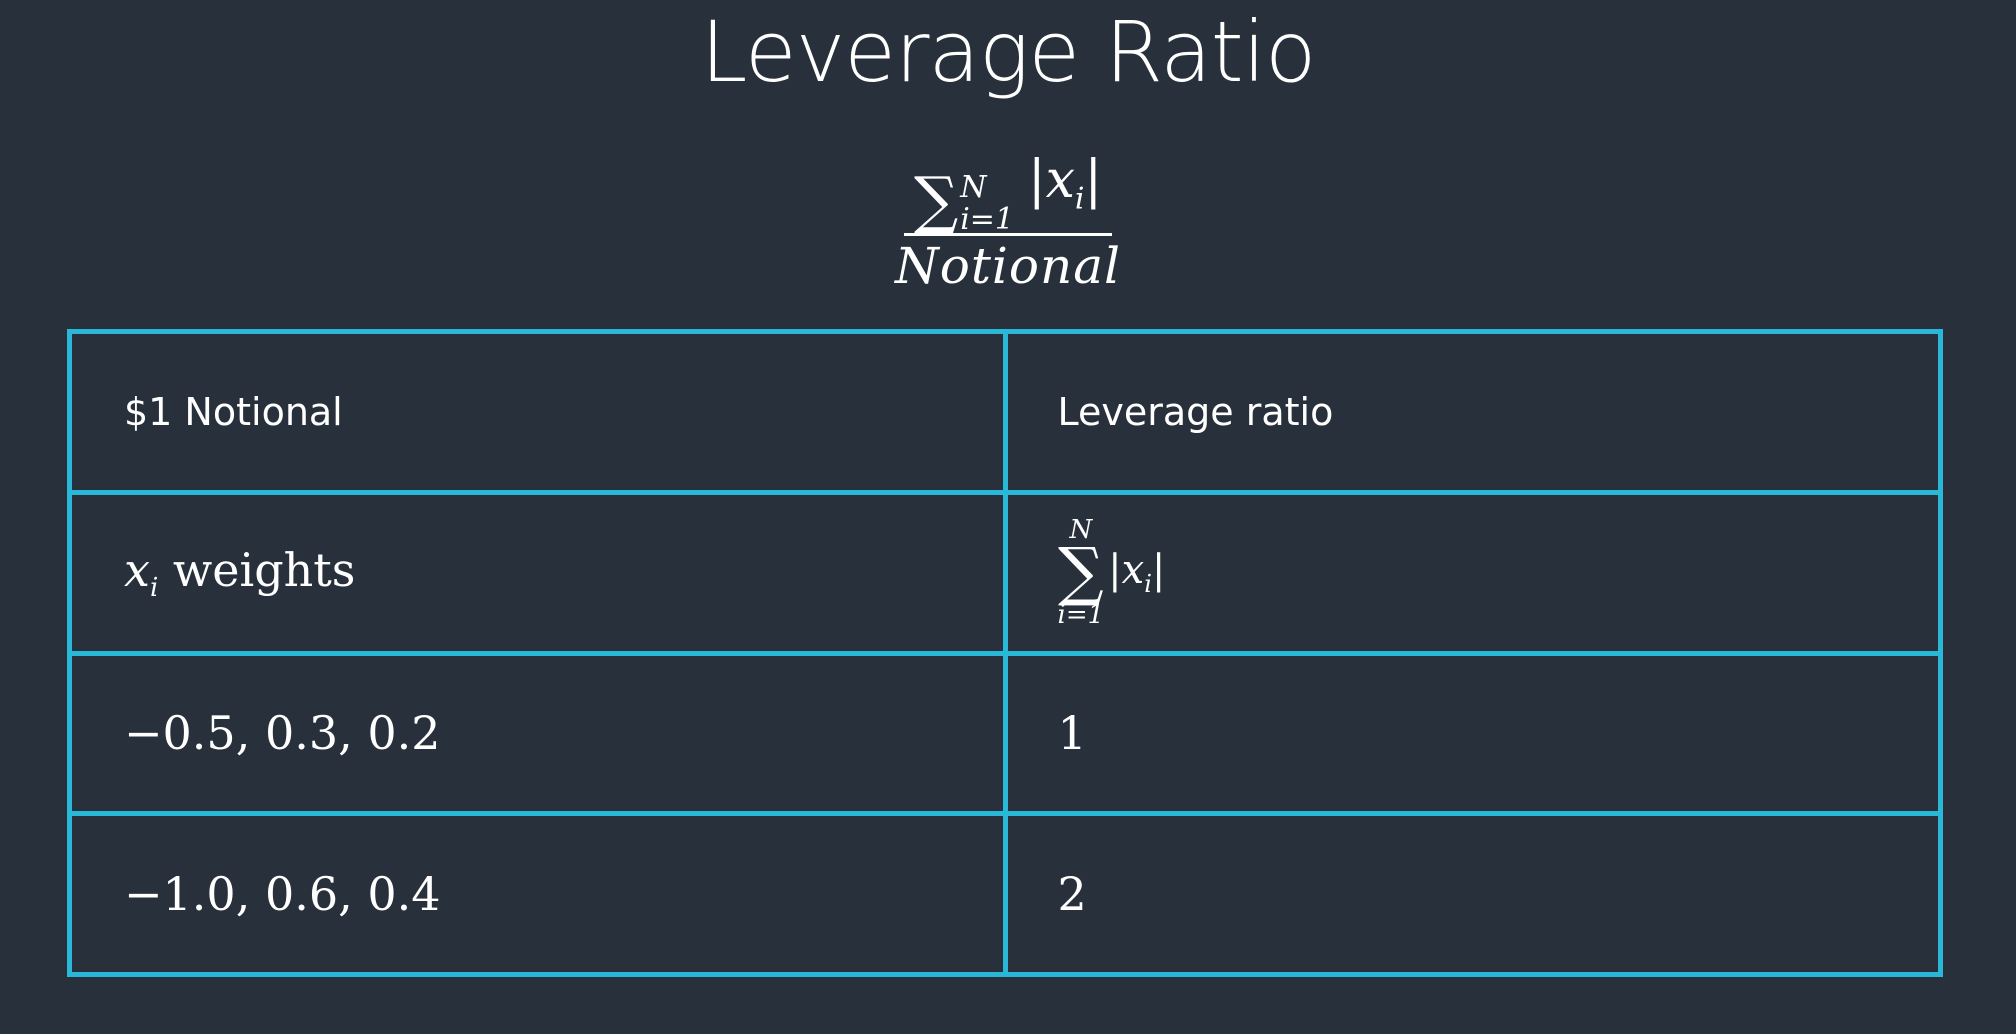 This screenshot has width=2016, height=1034. What do you see at coordinates (1007, 235) in the screenshot?
I see `fraction-bar` at bounding box center [1007, 235].